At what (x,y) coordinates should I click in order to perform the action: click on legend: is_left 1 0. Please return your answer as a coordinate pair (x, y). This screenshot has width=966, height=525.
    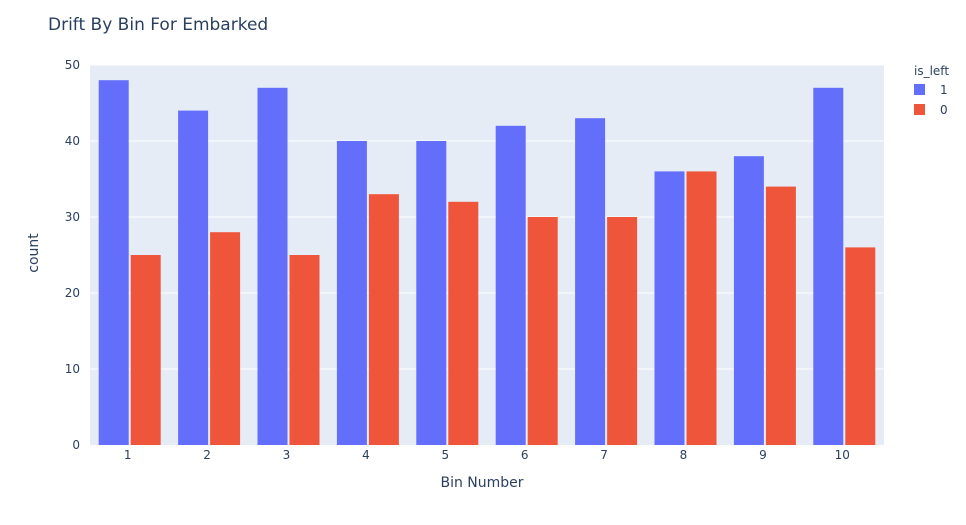
    Looking at the image, I should click on (931, 90).